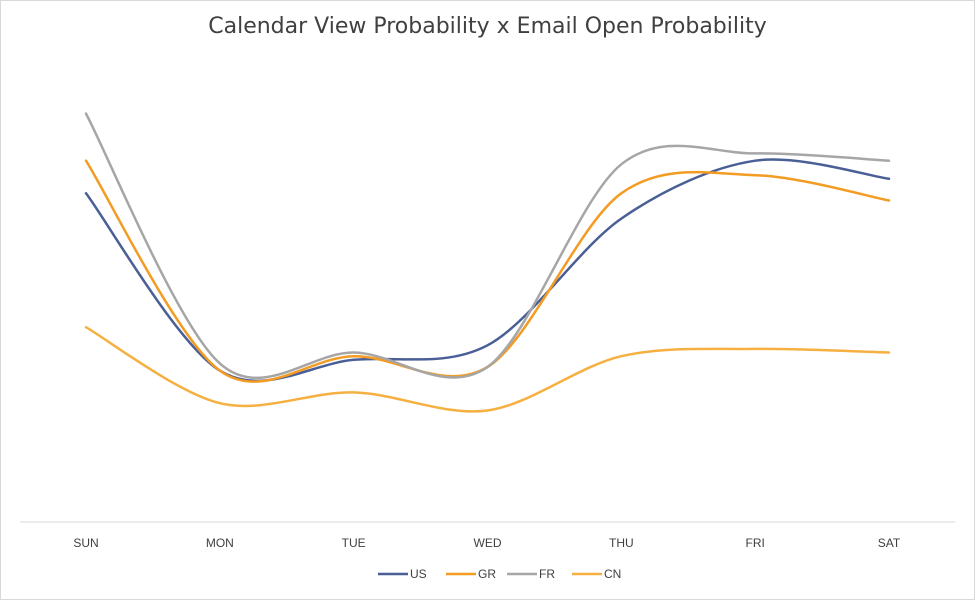 The image size is (975, 600). I want to click on legend-label: CN, so click(612, 574).